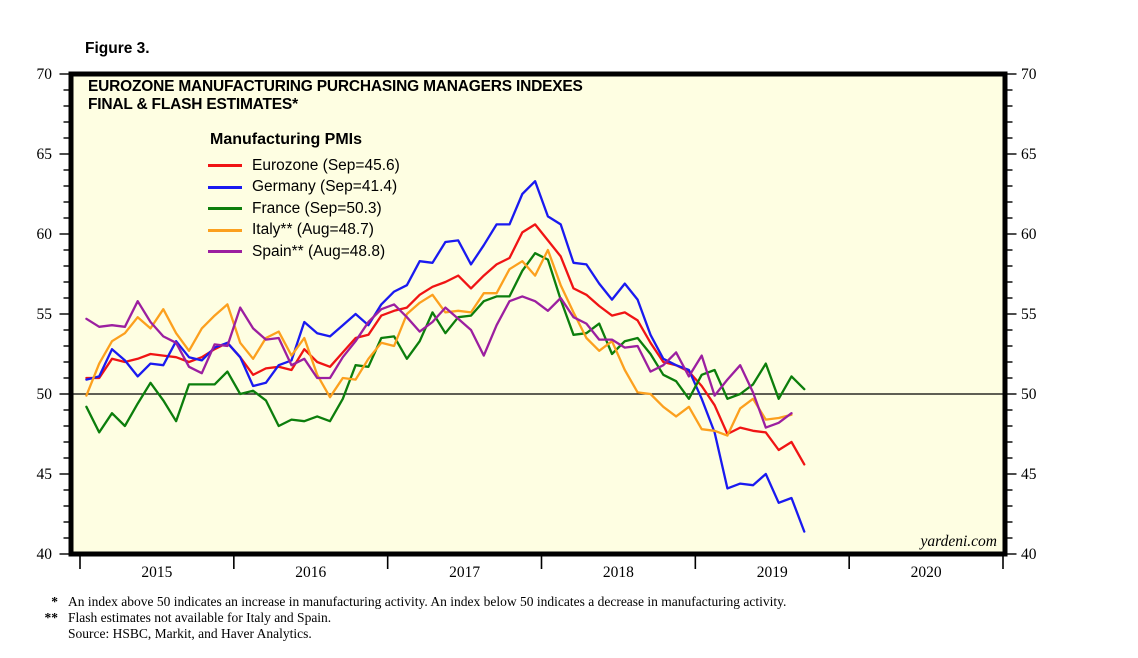  Describe the element at coordinates (1029, 474) in the screenshot. I see `y-axis-label-right: 45` at that location.